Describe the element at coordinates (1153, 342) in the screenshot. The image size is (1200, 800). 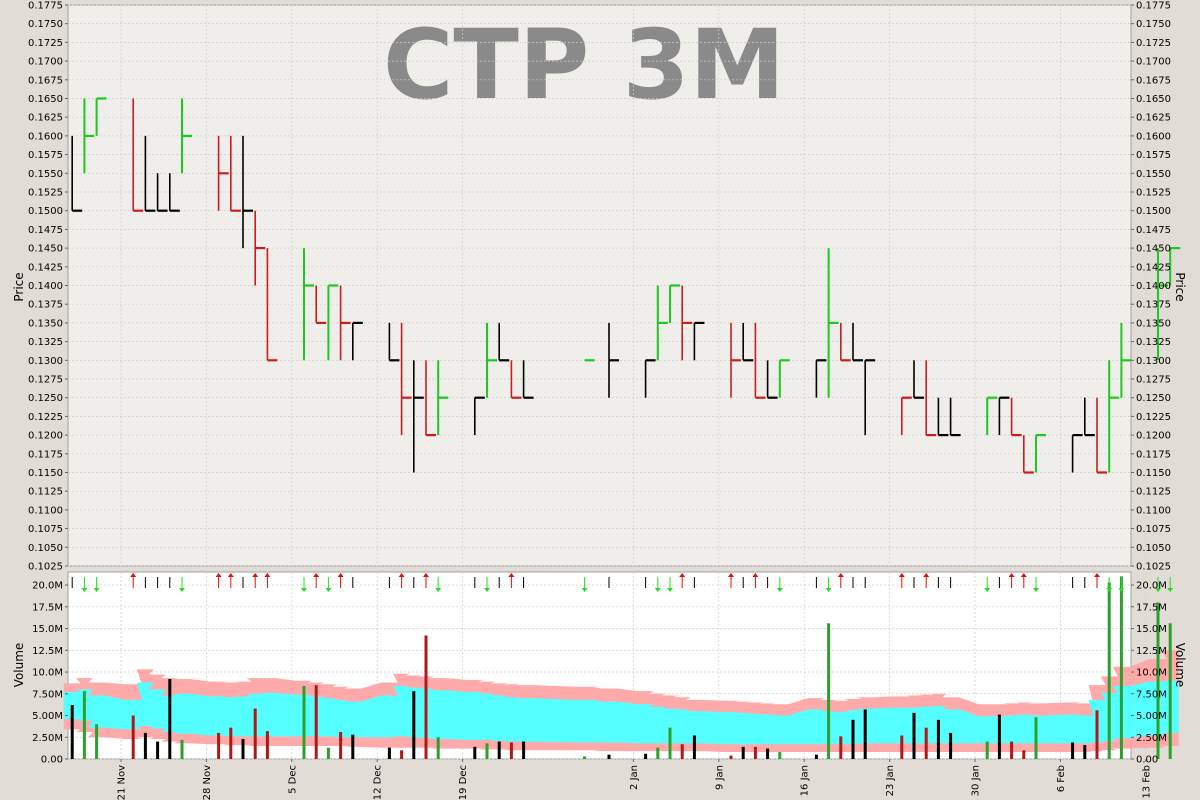
I see `price-tick-label-right: 0.1325` at that location.